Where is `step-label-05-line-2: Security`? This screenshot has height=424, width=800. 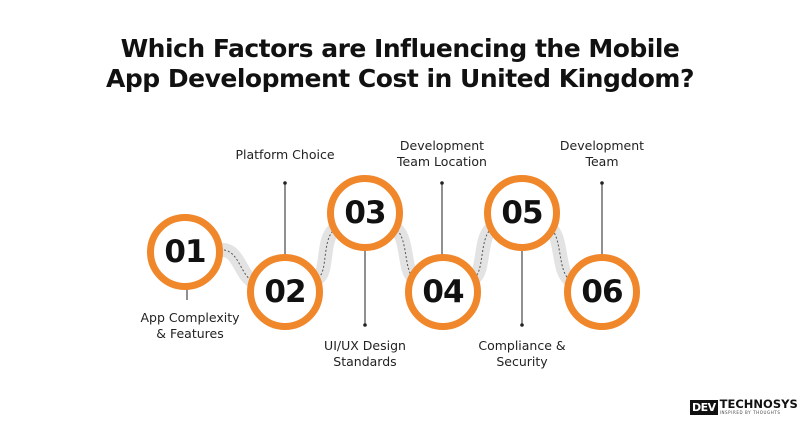
step-label-05-line-2: Security is located at coordinates (522, 361).